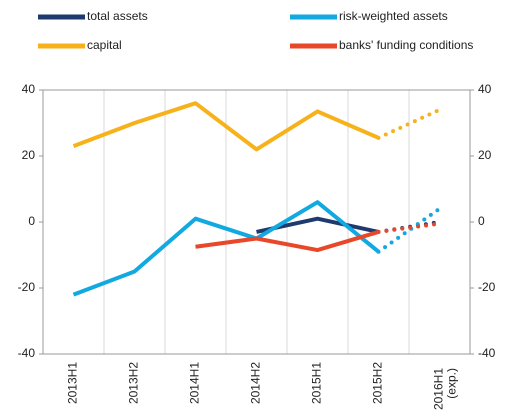  I want to click on x-tick-label: 2013H2, so click(134, 383).